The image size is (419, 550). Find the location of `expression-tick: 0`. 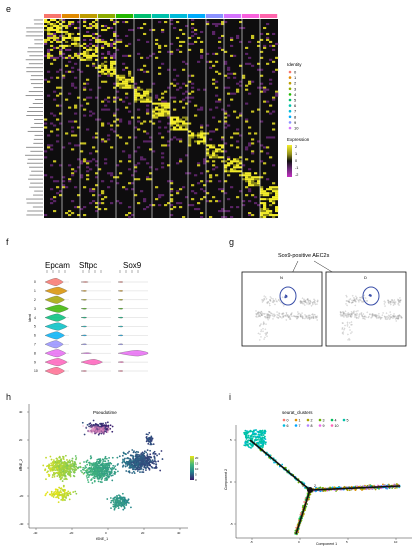

expression-tick: 0 is located at coordinates (296, 161).